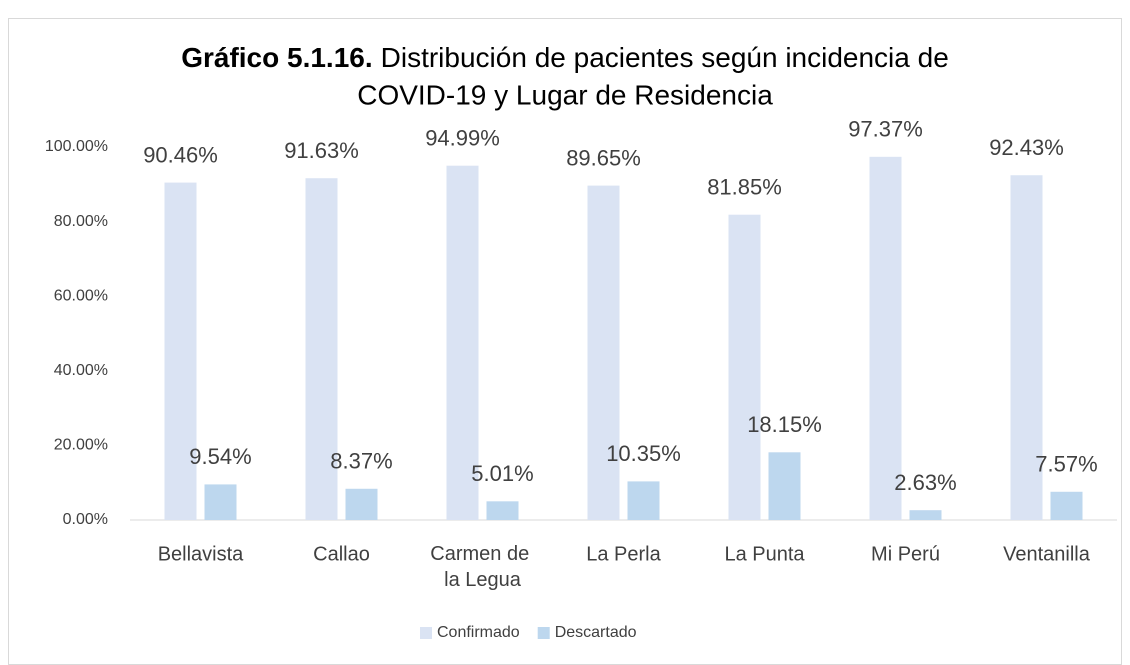 This screenshot has height=665, width=1130. I want to click on y-tick-label: 80.00%, so click(81, 221).